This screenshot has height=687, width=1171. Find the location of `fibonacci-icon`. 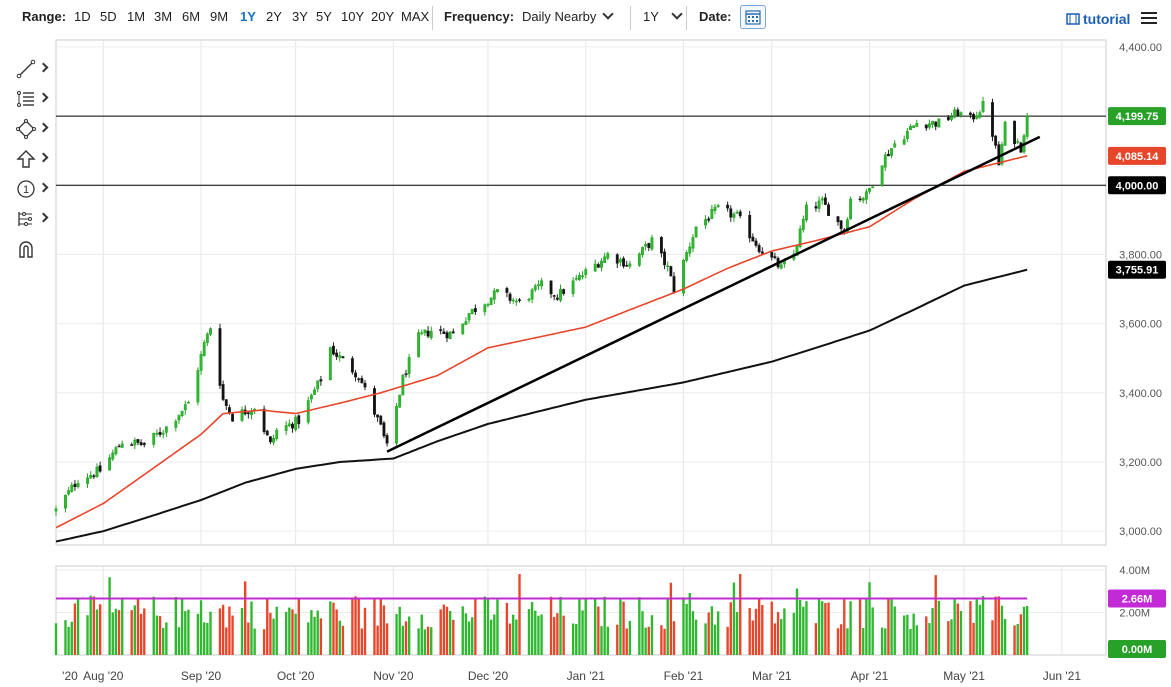

fibonacci-icon is located at coordinates (25, 99).